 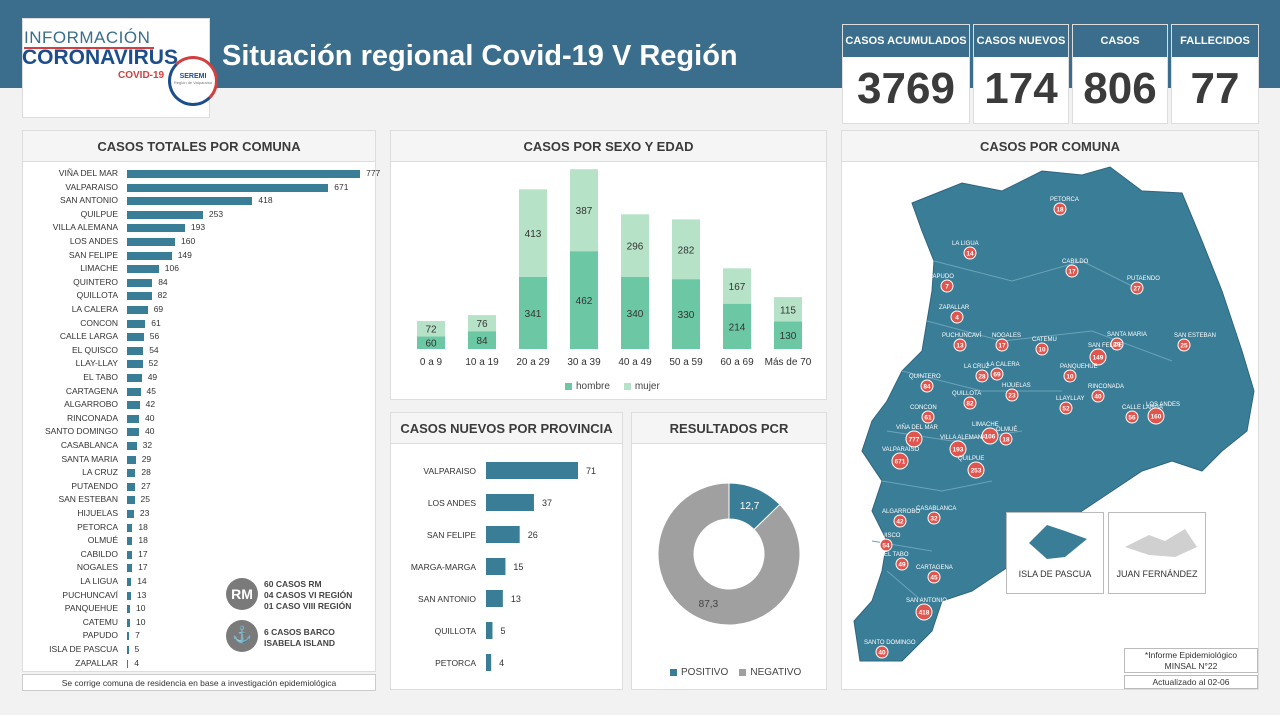 What do you see at coordinates (729, 554) in the screenshot?
I see `pcr-slice-negativo` at bounding box center [729, 554].